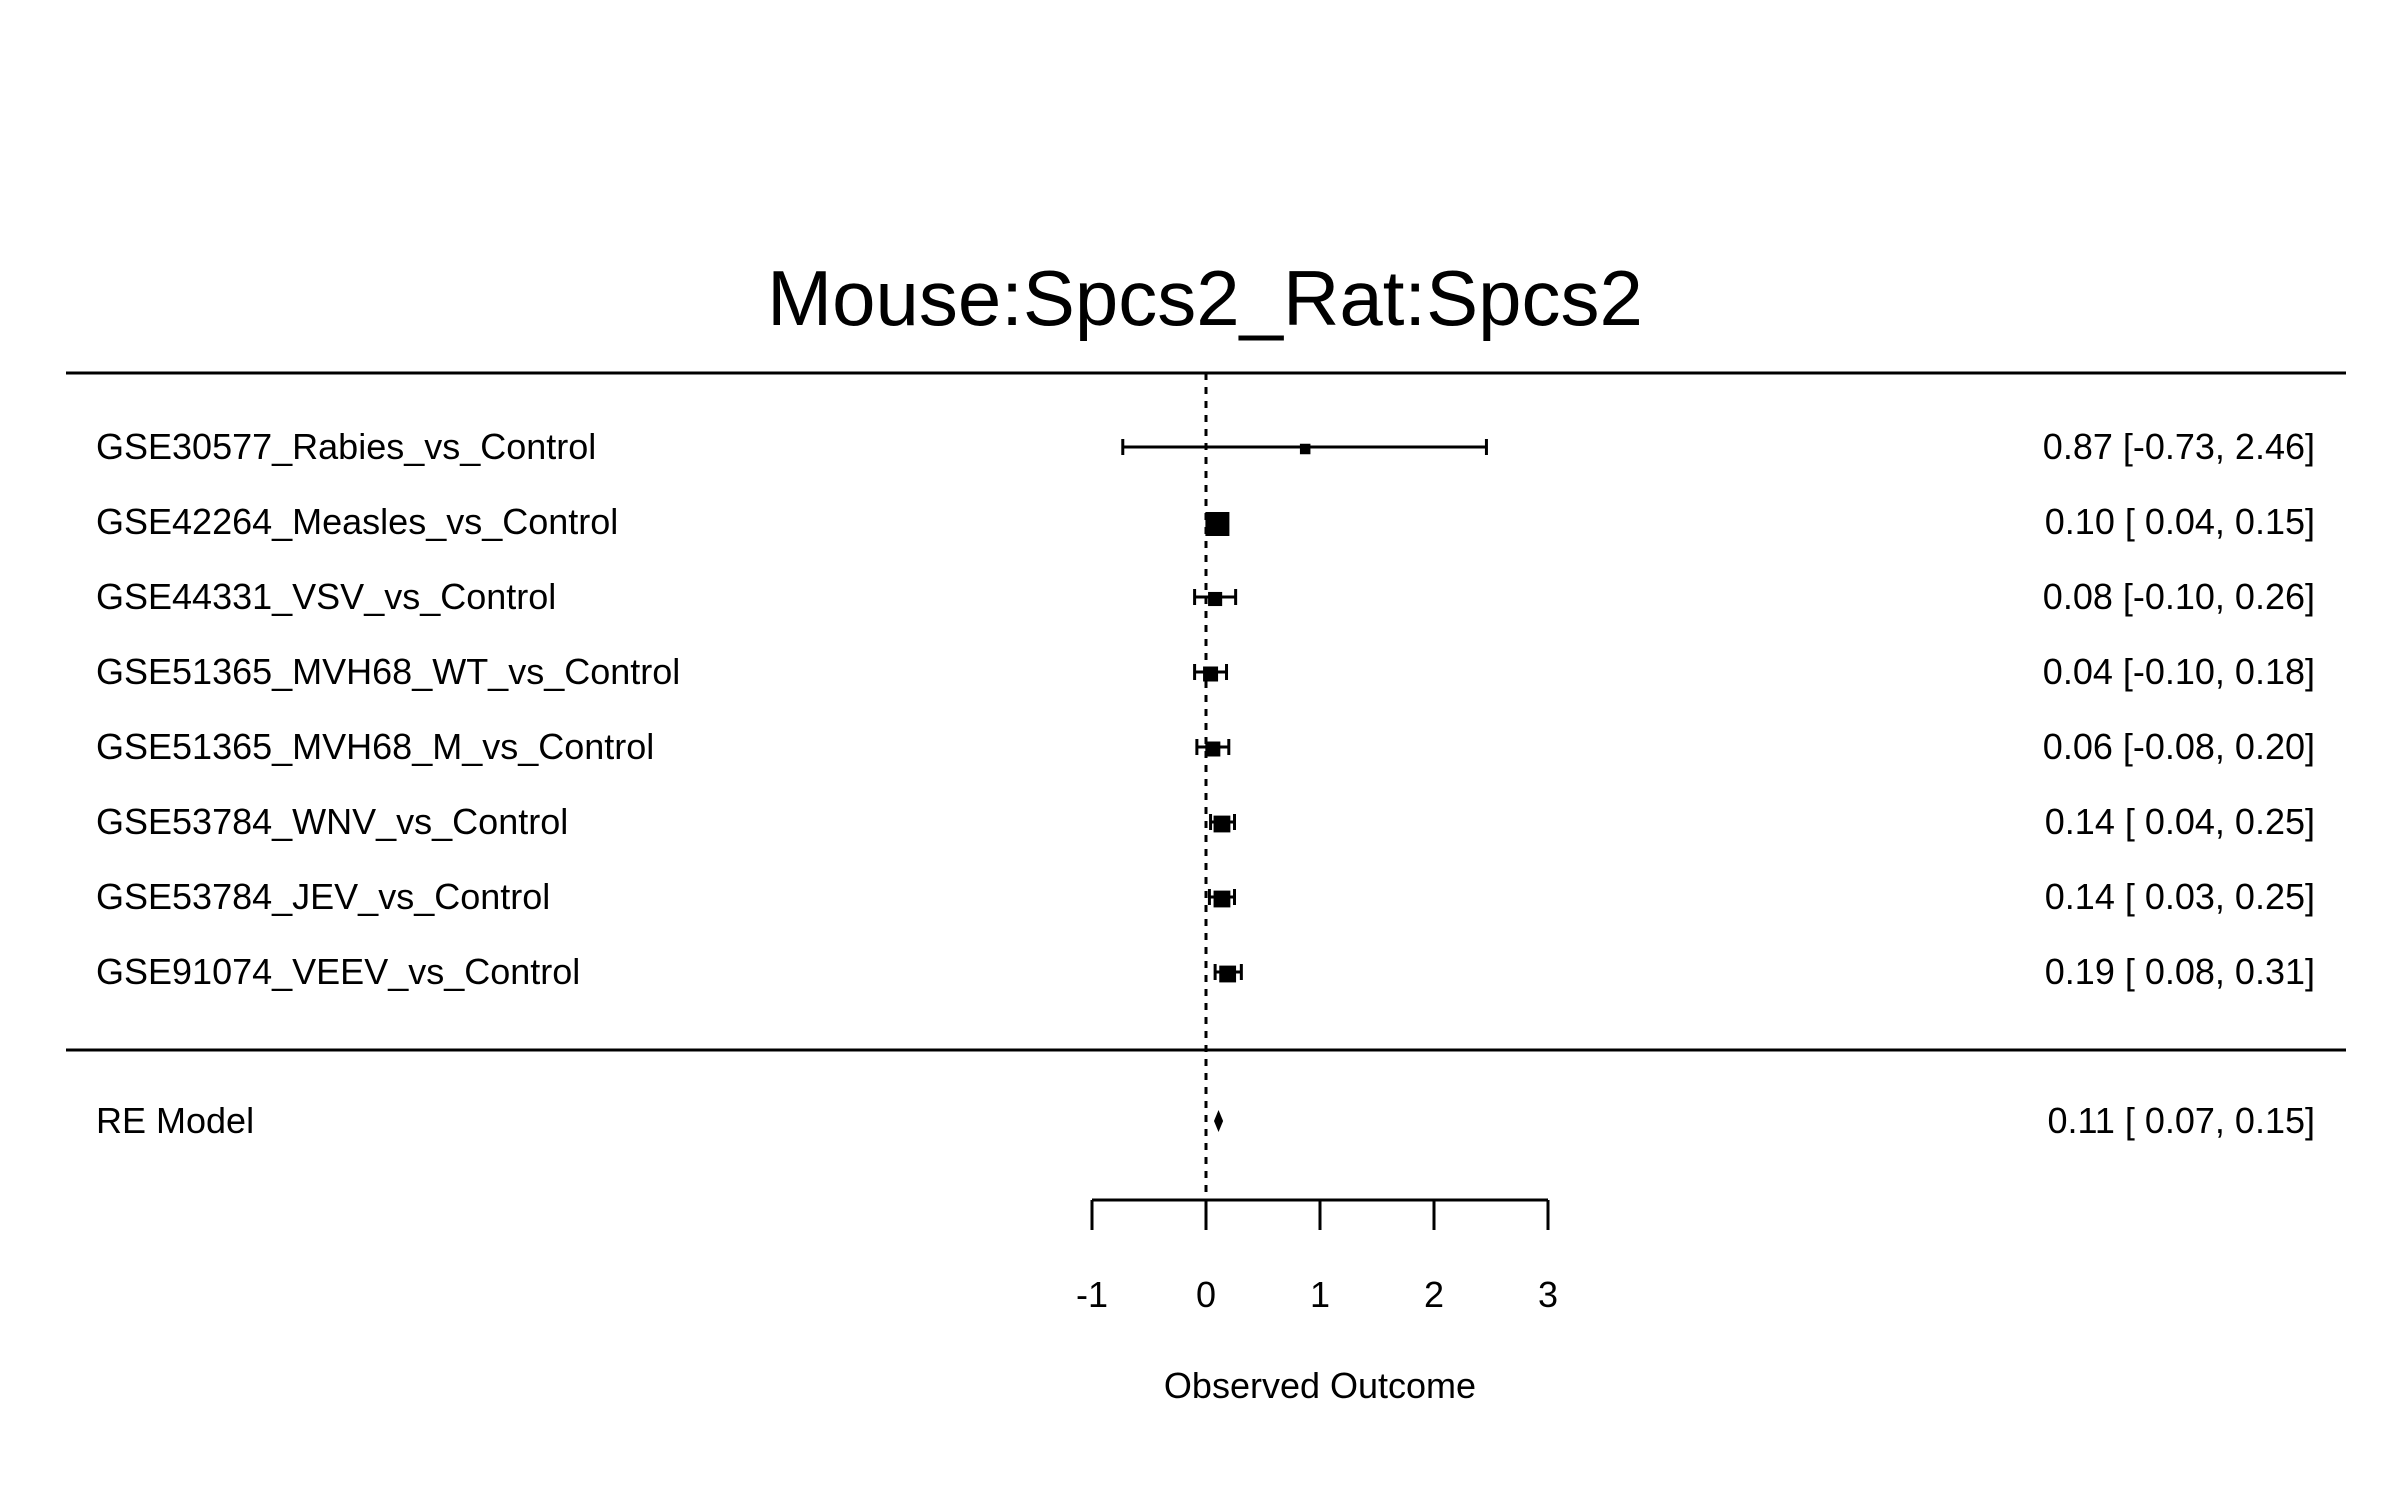 The width and height of the screenshot is (2400, 1500). What do you see at coordinates (388, 671) in the screenshot?
I see `study-label: GSE51365_MVH68_WT_vs_Control` at bounding box center [388, 671].